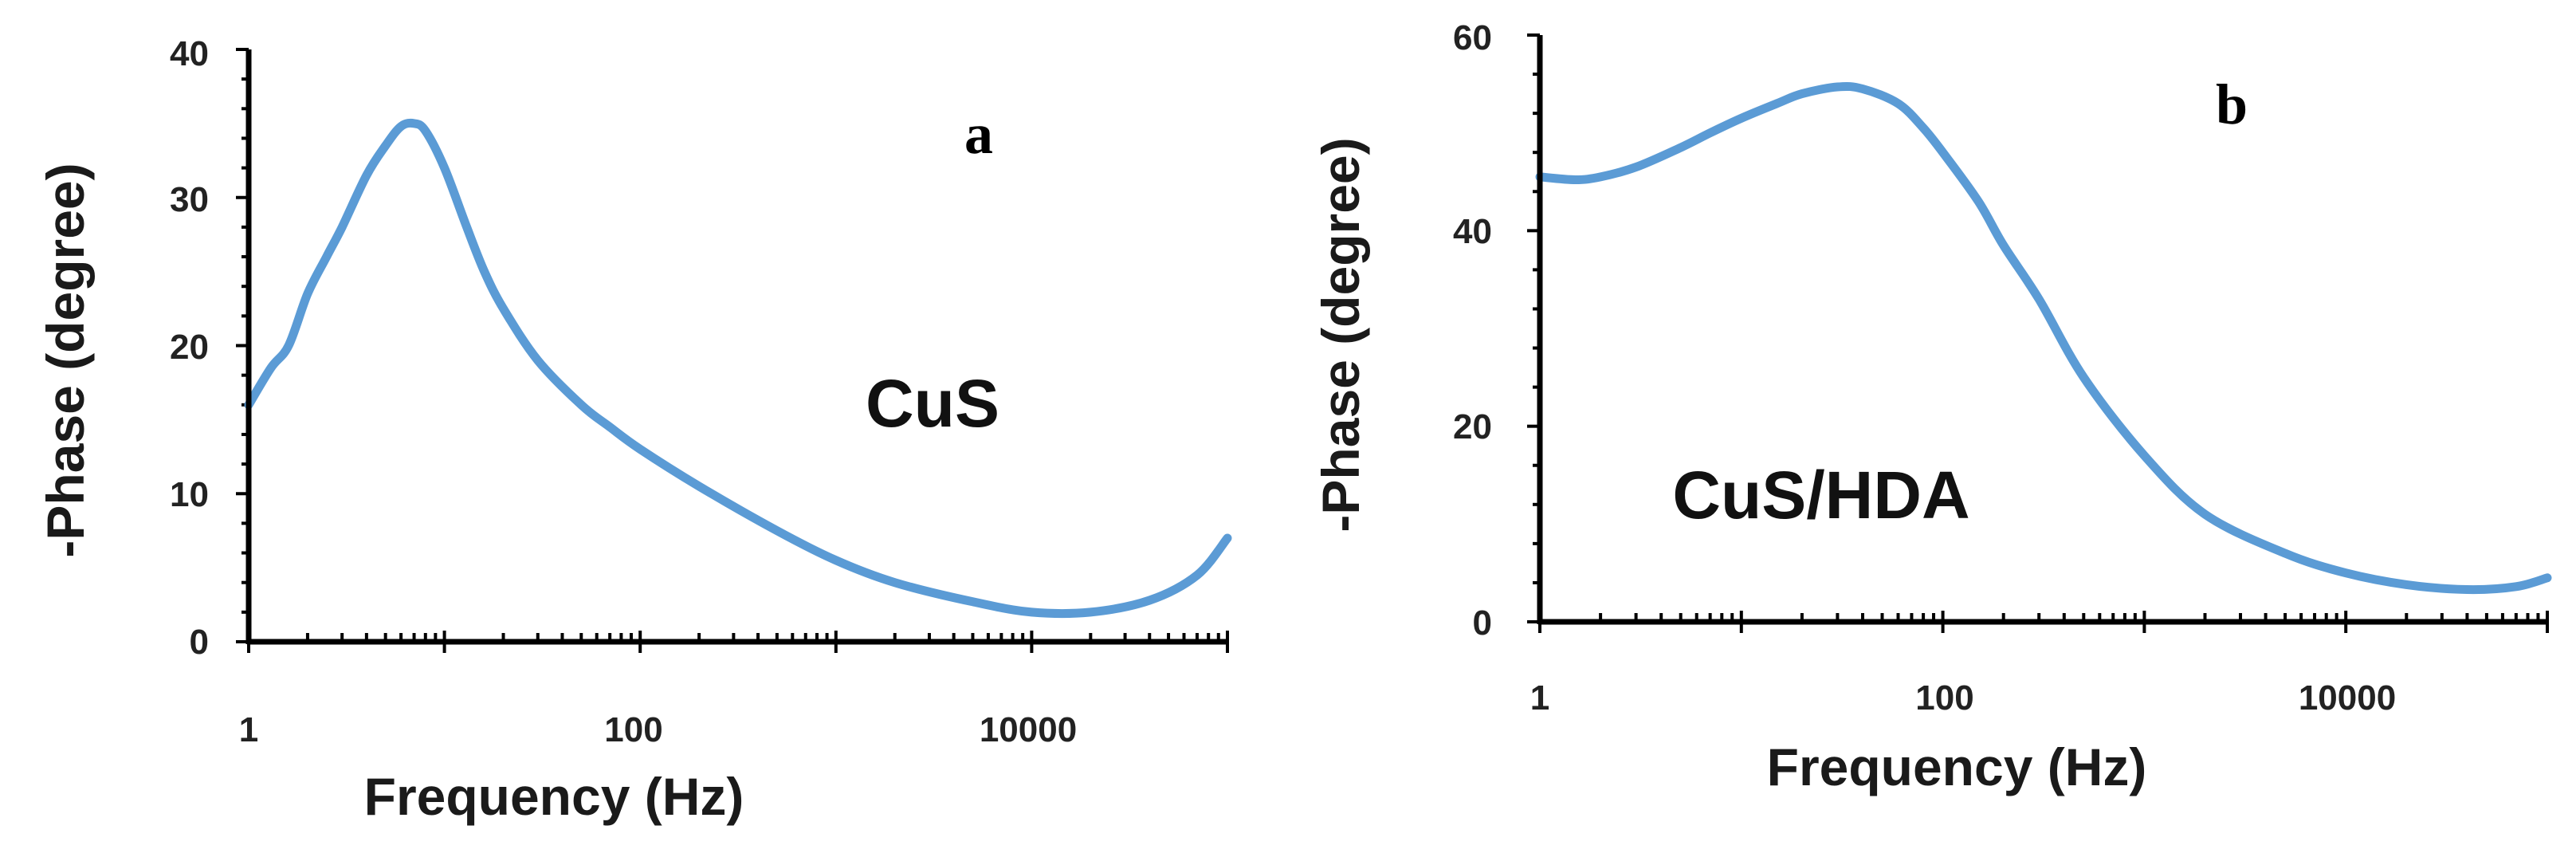  Describe the element at coordinates (2232, 104) in the screenshot. I see `panel-letter: b` at that location.